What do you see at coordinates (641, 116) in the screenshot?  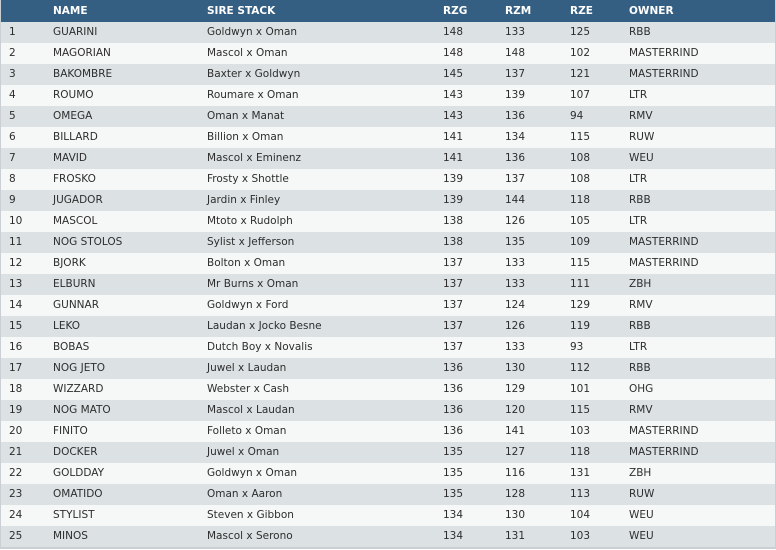 I see `cell-owner: RMV` at bounding box center [641, 116].